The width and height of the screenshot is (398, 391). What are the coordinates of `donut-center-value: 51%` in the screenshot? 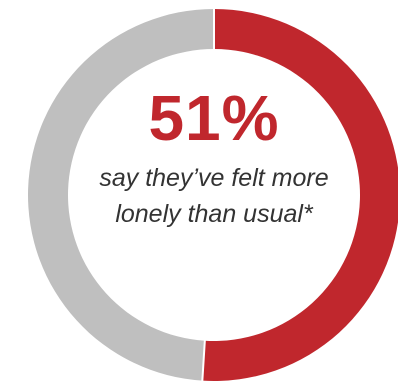 It's located at (214, 118).